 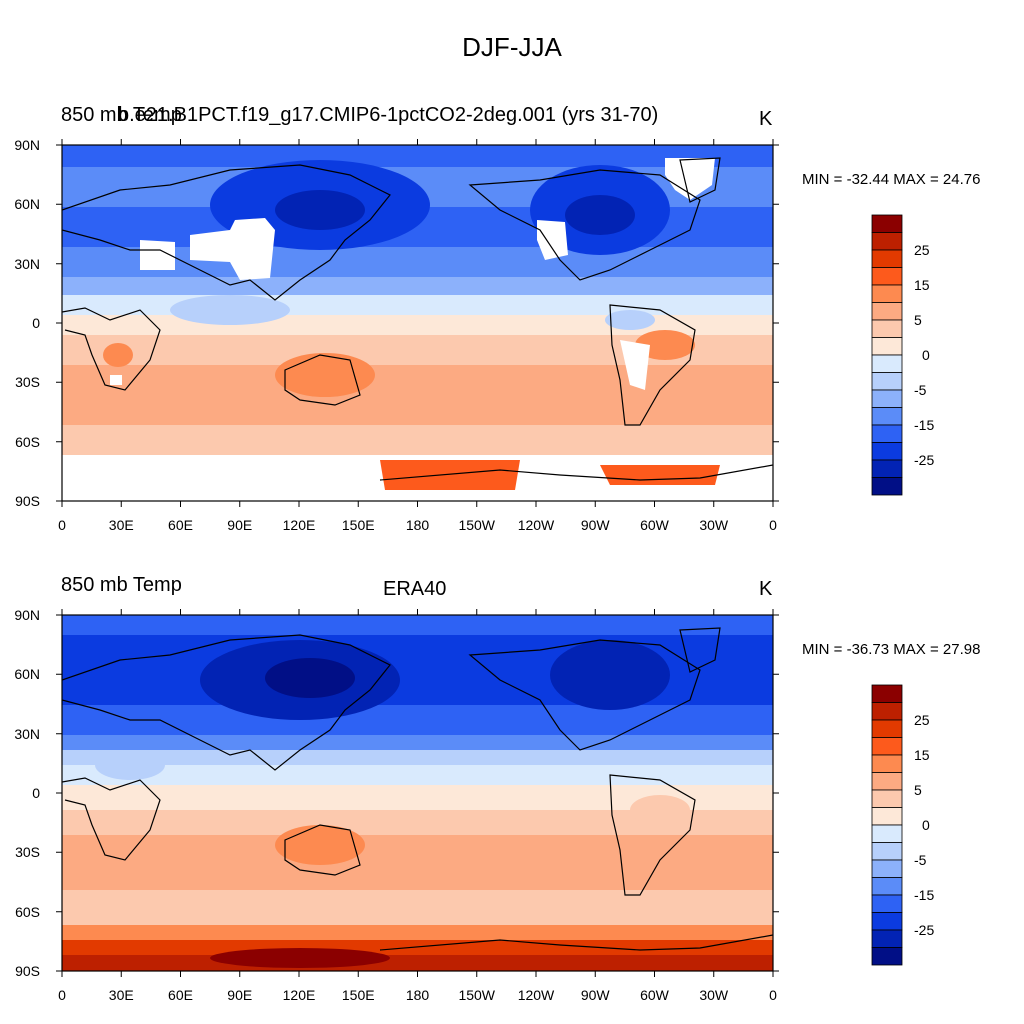 I want to click on panel1-colorbar-label: -25, so click(x=924, y=460).